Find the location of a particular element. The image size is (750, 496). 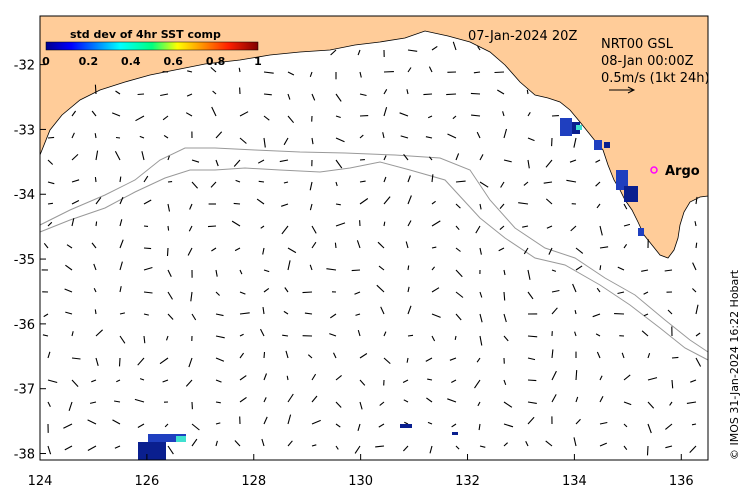

argo-marker is located at coordinates (654, 170).